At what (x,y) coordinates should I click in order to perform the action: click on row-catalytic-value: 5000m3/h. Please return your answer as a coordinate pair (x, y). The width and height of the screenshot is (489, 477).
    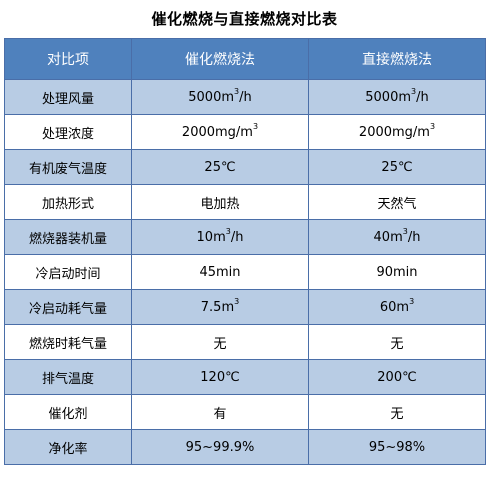
    Looking at the image, I should click on (220, 97).